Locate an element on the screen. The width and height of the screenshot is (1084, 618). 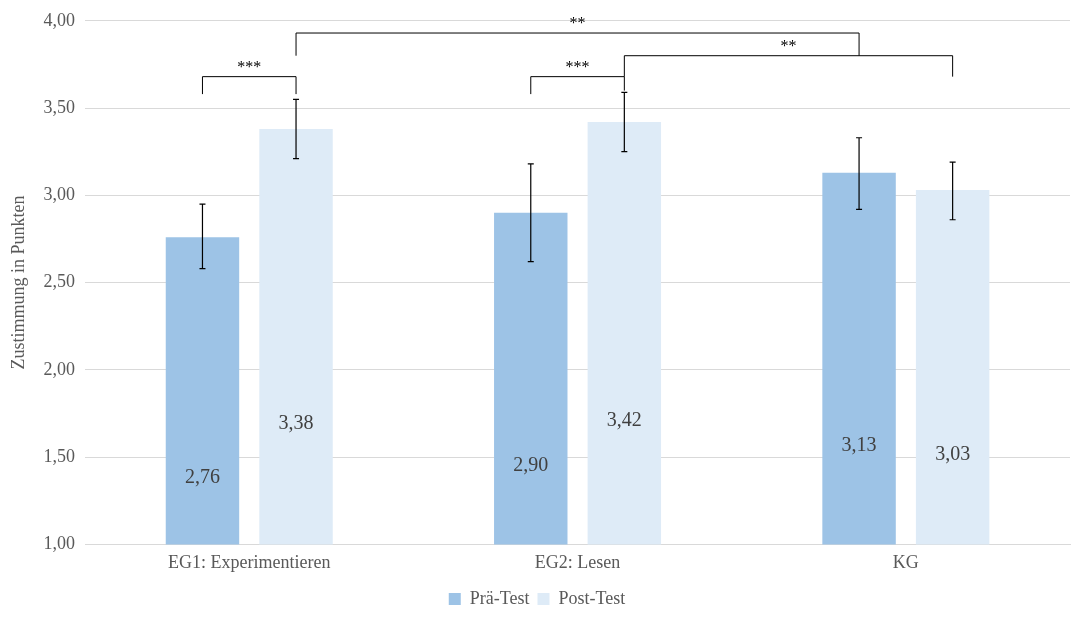
legend-label: Post-Test is located at coordinates (592, 597).